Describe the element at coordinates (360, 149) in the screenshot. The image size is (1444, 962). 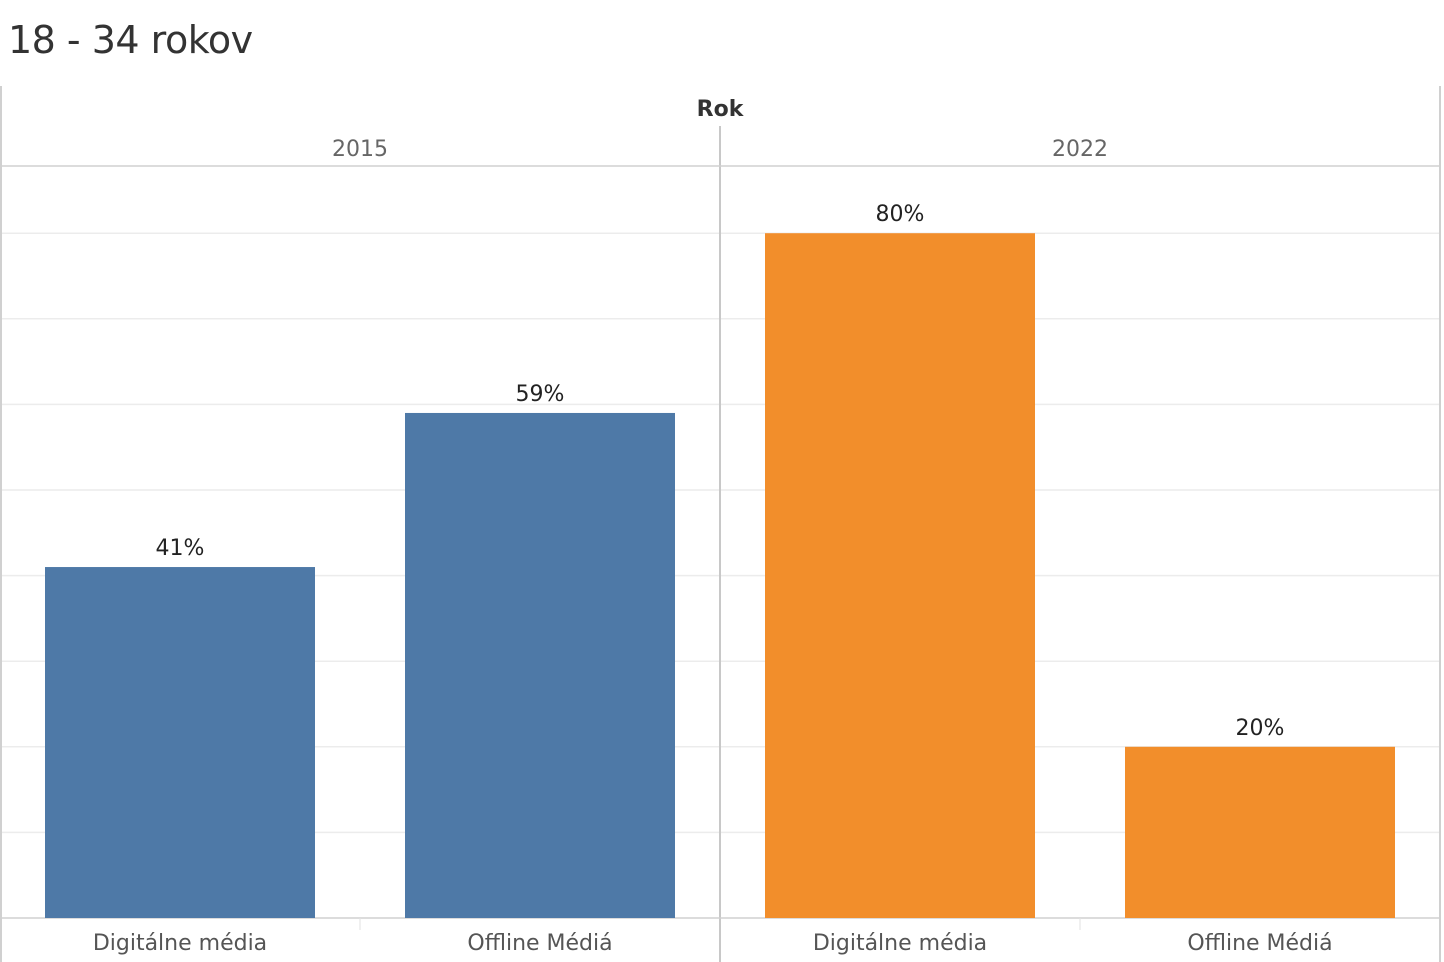
I see `group-header-2015: 2015` at that location.